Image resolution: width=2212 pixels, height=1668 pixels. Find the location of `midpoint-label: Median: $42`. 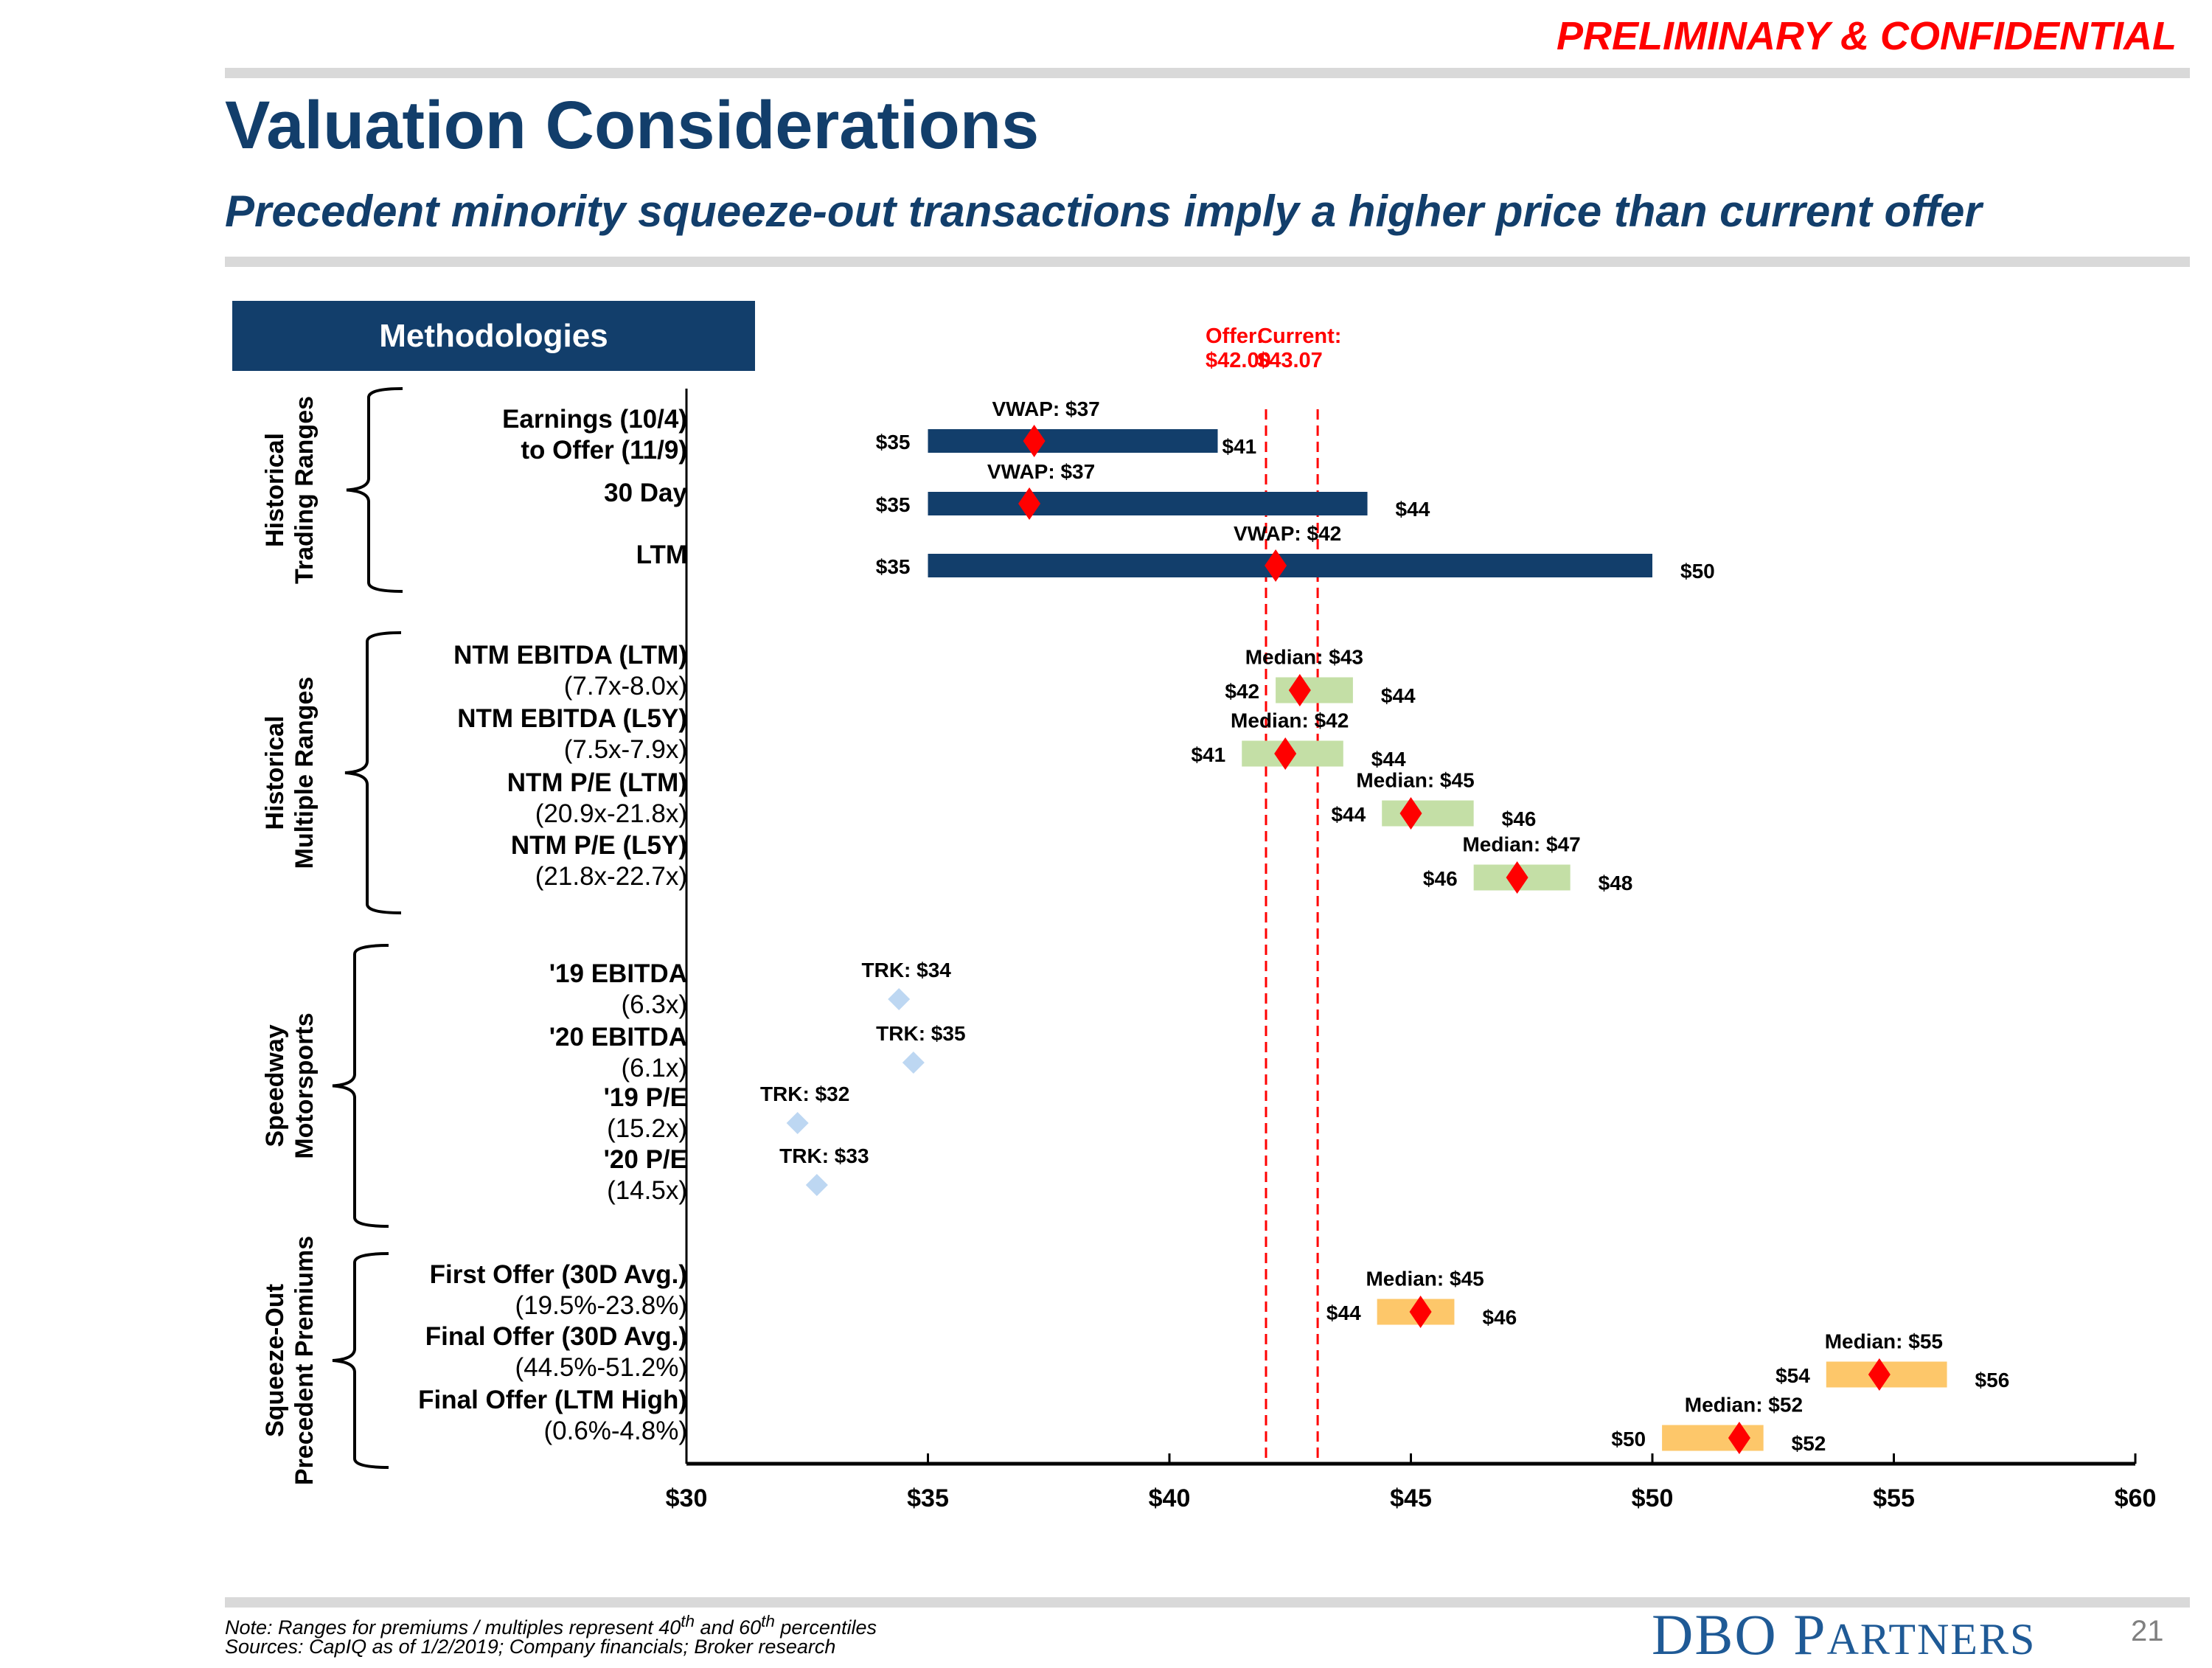

midpoint-label: Median: $42 is located at coordinates (1290, 720).